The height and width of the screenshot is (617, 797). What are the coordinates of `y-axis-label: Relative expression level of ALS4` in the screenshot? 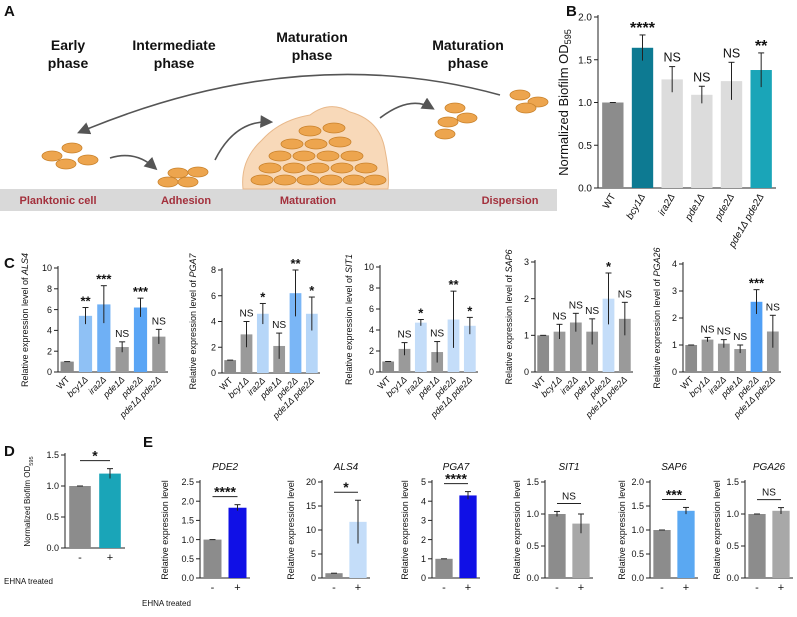 It's located at (25, 320).